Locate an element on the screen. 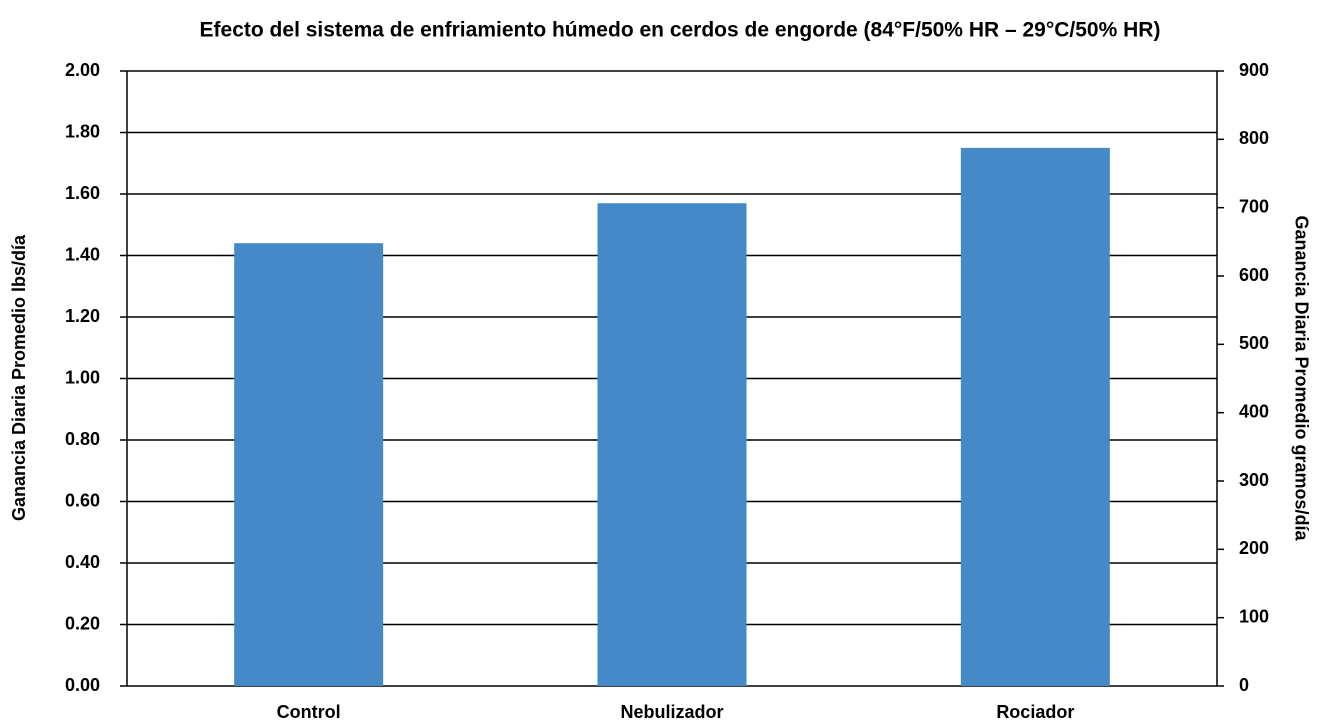  y2-tick-label: 500 is located at coordinates (1254, 343).